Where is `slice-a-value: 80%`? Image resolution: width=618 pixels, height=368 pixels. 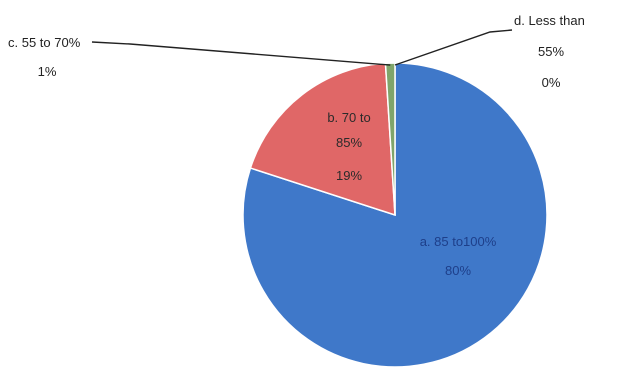 slice-a-value: 80% is located at coordinates (458, 270).